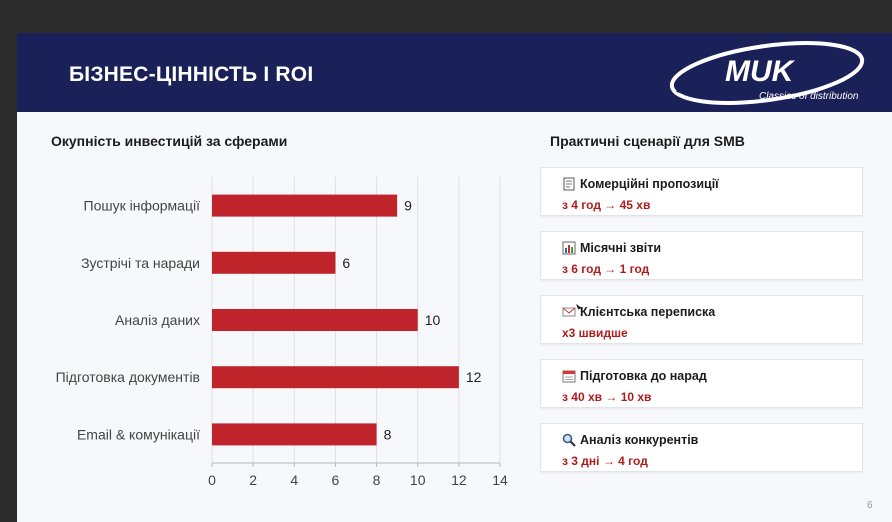  I want to click on x-tick-label: 10, so click(418, 480).